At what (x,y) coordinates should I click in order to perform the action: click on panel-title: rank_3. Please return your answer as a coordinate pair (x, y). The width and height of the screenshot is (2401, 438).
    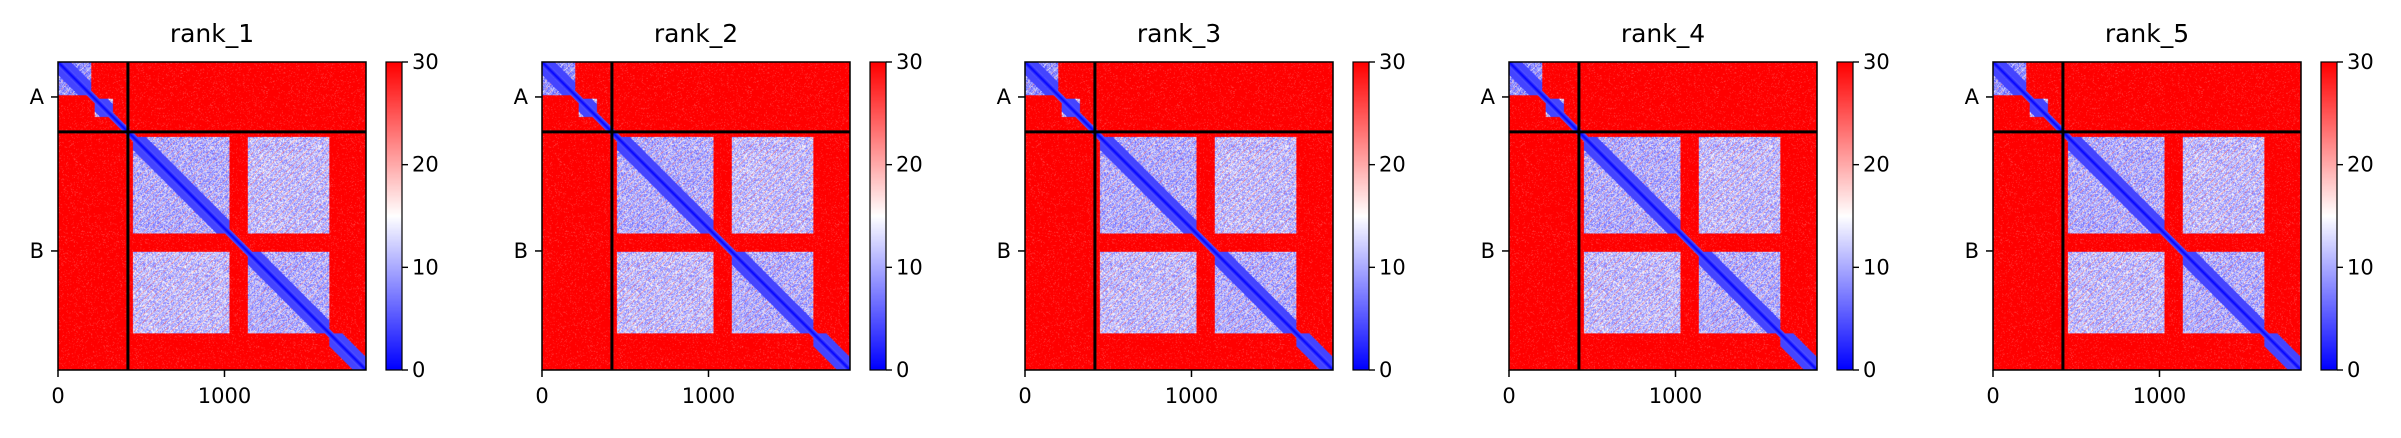
    Looking at the image, I should click on (1179, 33).